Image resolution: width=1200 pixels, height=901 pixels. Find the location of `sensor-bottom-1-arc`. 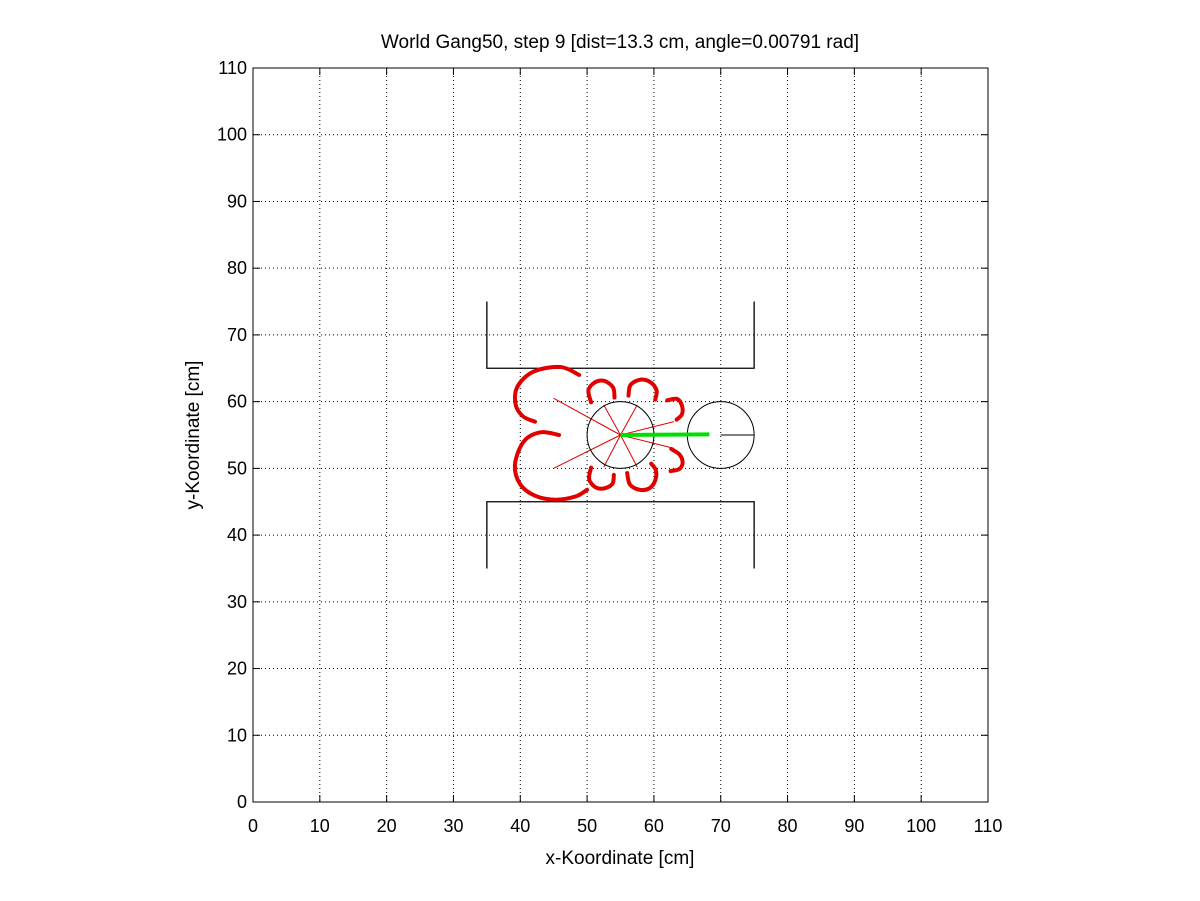

sensor-bottom-1-arc is located at coordinates (601, 478).